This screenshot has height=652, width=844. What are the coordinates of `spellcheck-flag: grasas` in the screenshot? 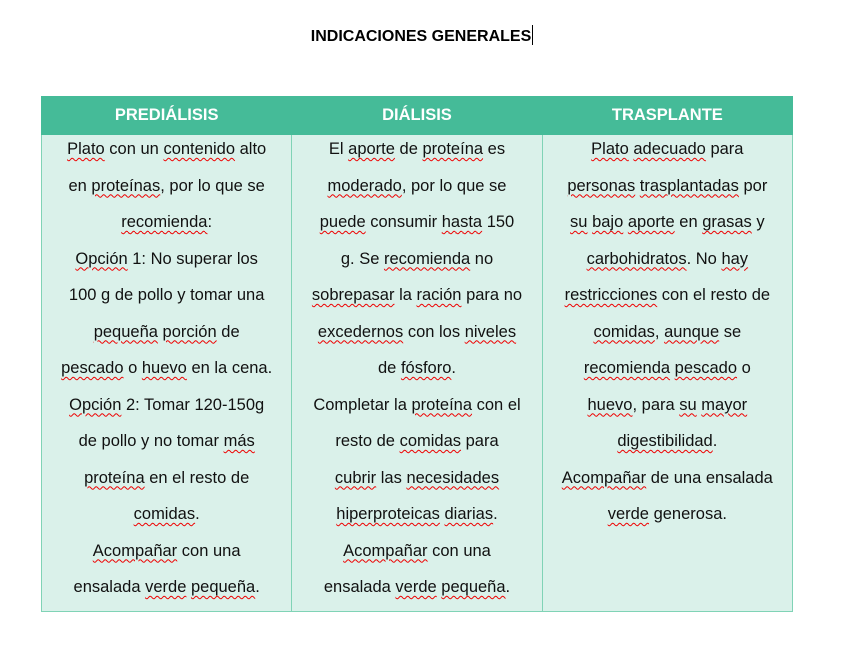 It's located at (727, 222).